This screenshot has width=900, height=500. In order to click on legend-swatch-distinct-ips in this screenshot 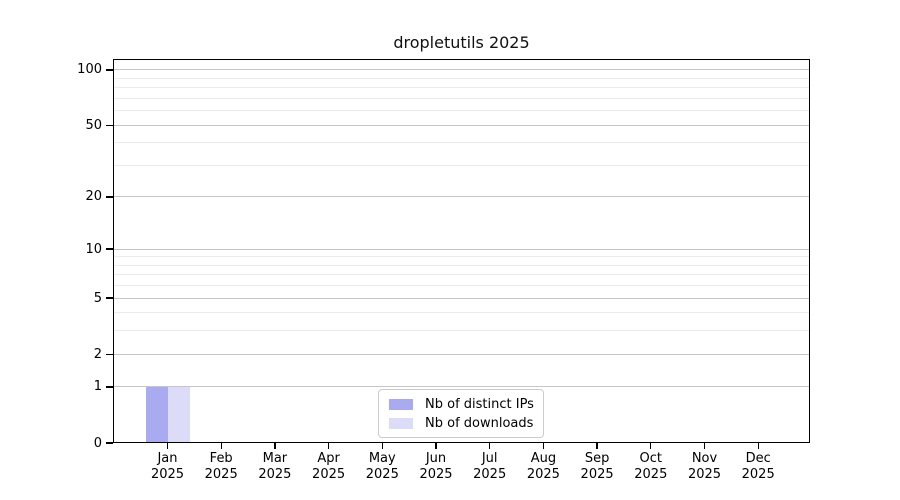, I will do `click(401, 404)`.